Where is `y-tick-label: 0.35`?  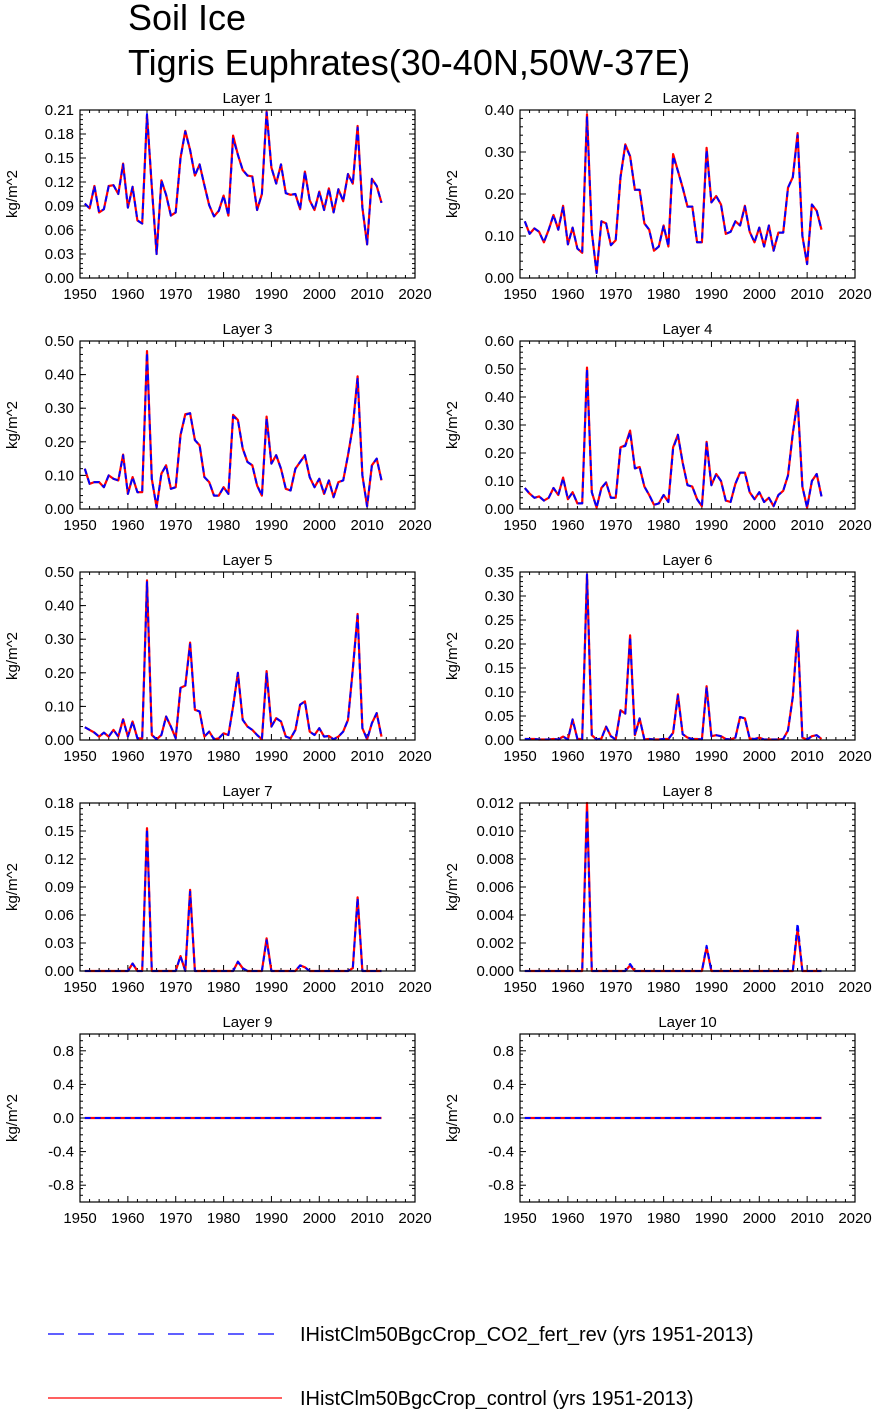 y-tick-label: 0.35 is located at coordinates (499, 572).